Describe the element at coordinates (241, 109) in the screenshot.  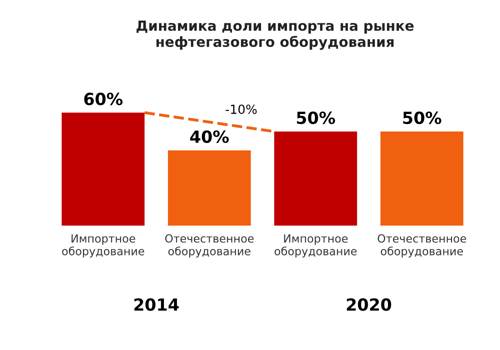
I see `annotation: -10%` at that location.